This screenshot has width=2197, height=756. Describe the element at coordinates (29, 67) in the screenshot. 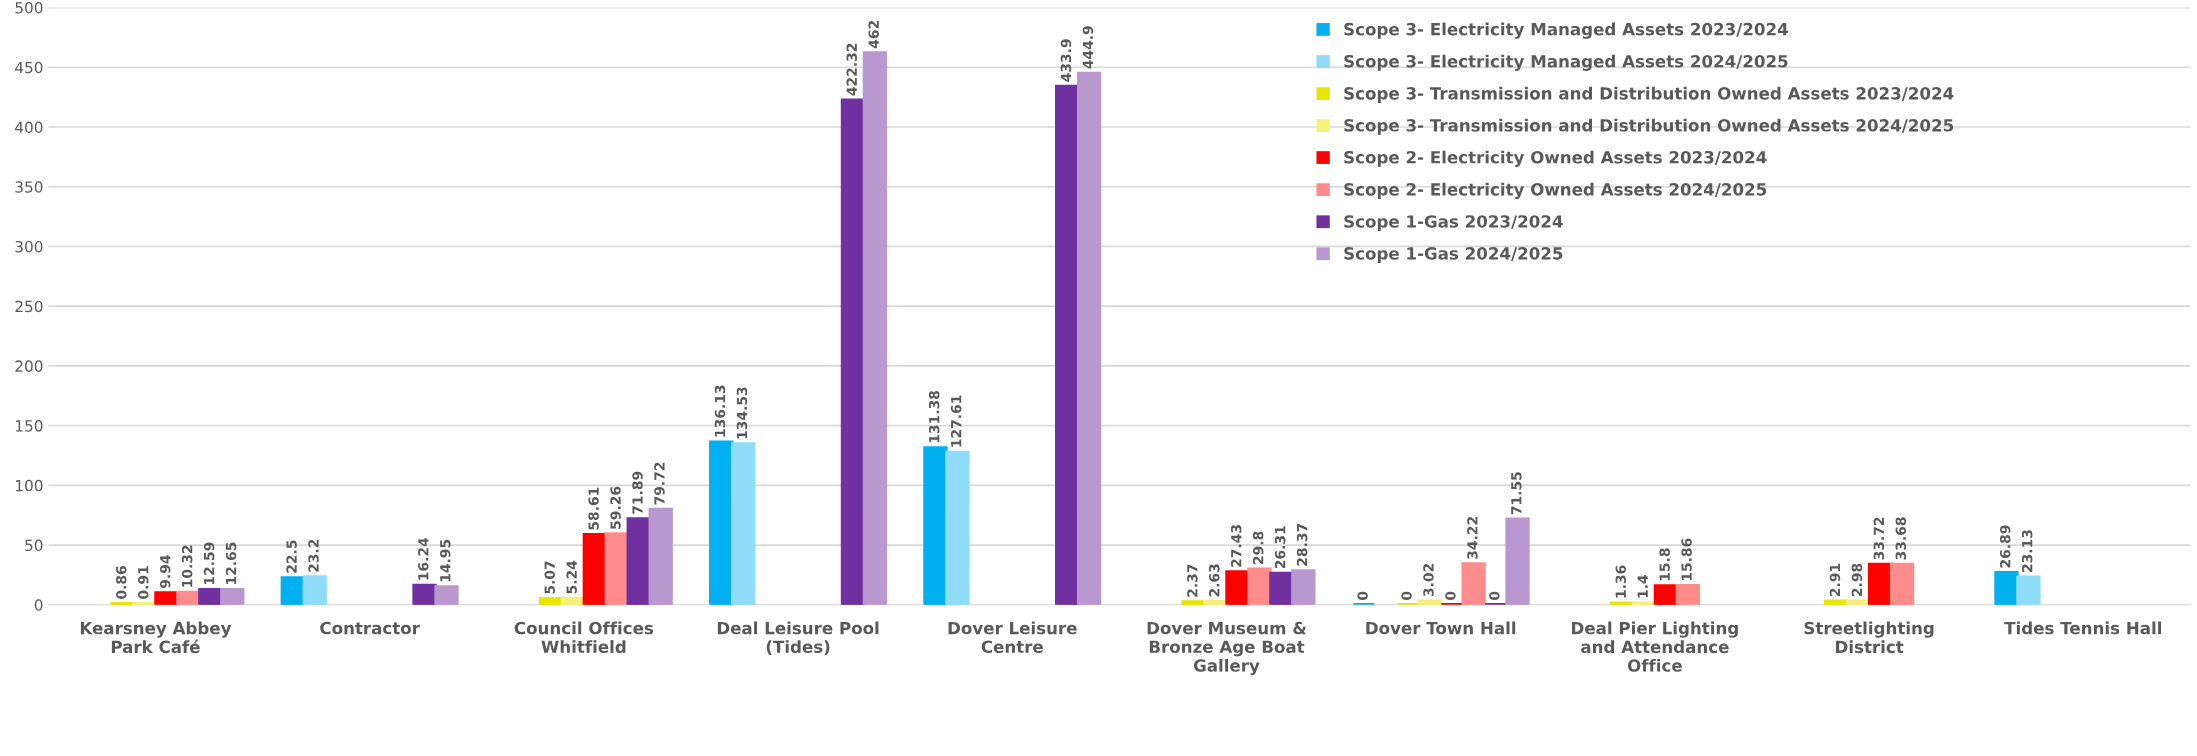

I see `y-tick-label: 450` at that location.